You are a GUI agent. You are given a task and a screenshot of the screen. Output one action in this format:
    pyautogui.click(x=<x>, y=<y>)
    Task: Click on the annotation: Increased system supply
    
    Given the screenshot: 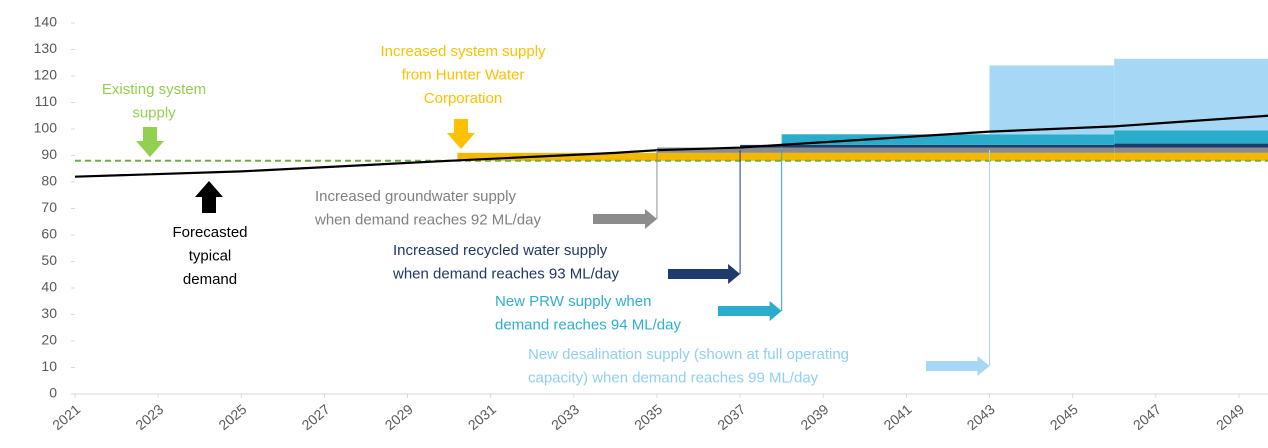 What is the action you would take?
    pyautogui.click(x=463, y=51)
    